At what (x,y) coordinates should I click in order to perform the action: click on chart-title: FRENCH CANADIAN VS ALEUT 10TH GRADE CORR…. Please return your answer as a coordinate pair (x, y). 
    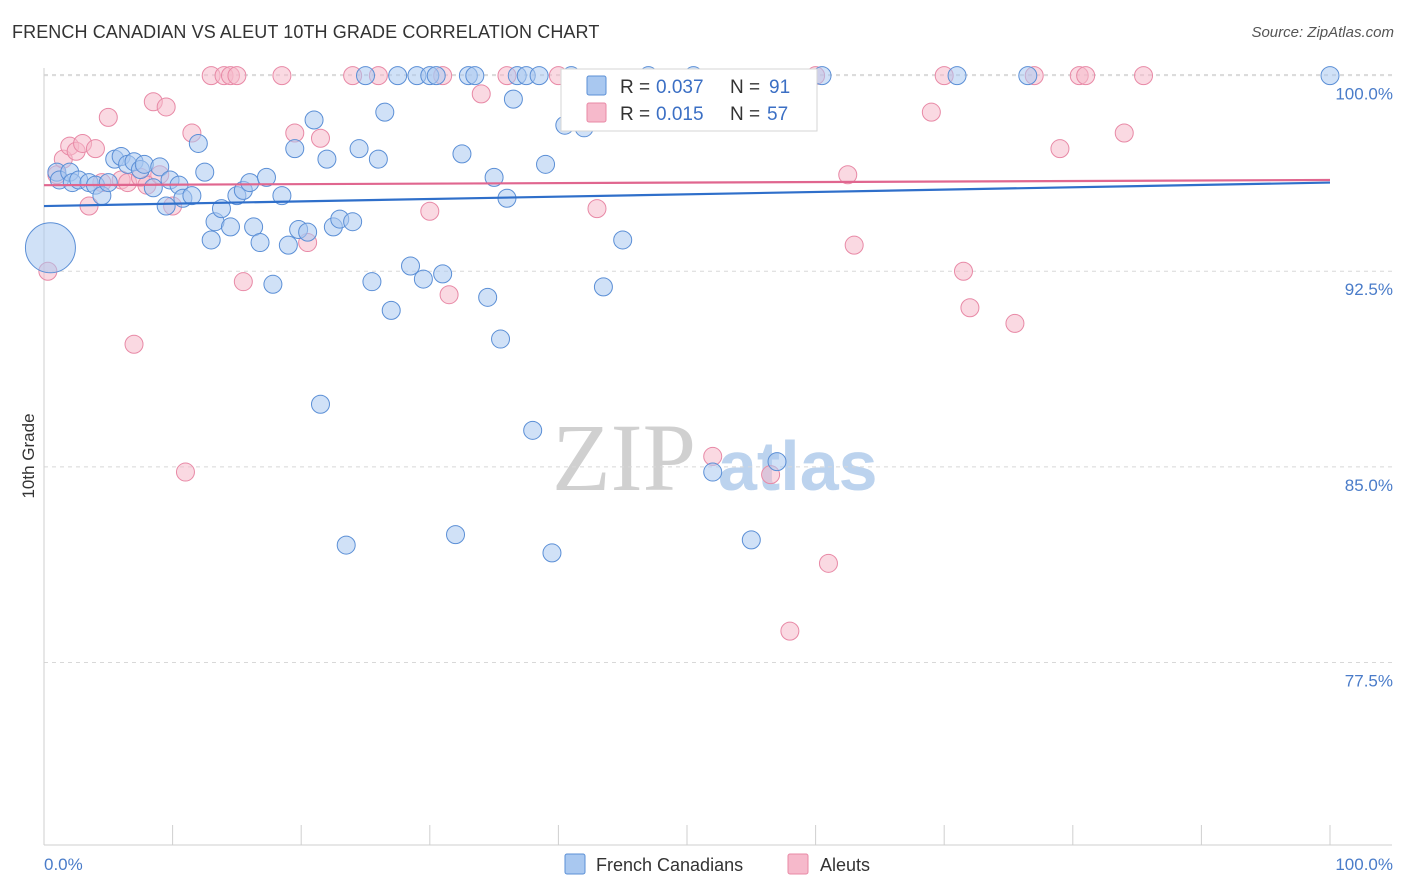
    Looking at the image, I should click on (306, 32).